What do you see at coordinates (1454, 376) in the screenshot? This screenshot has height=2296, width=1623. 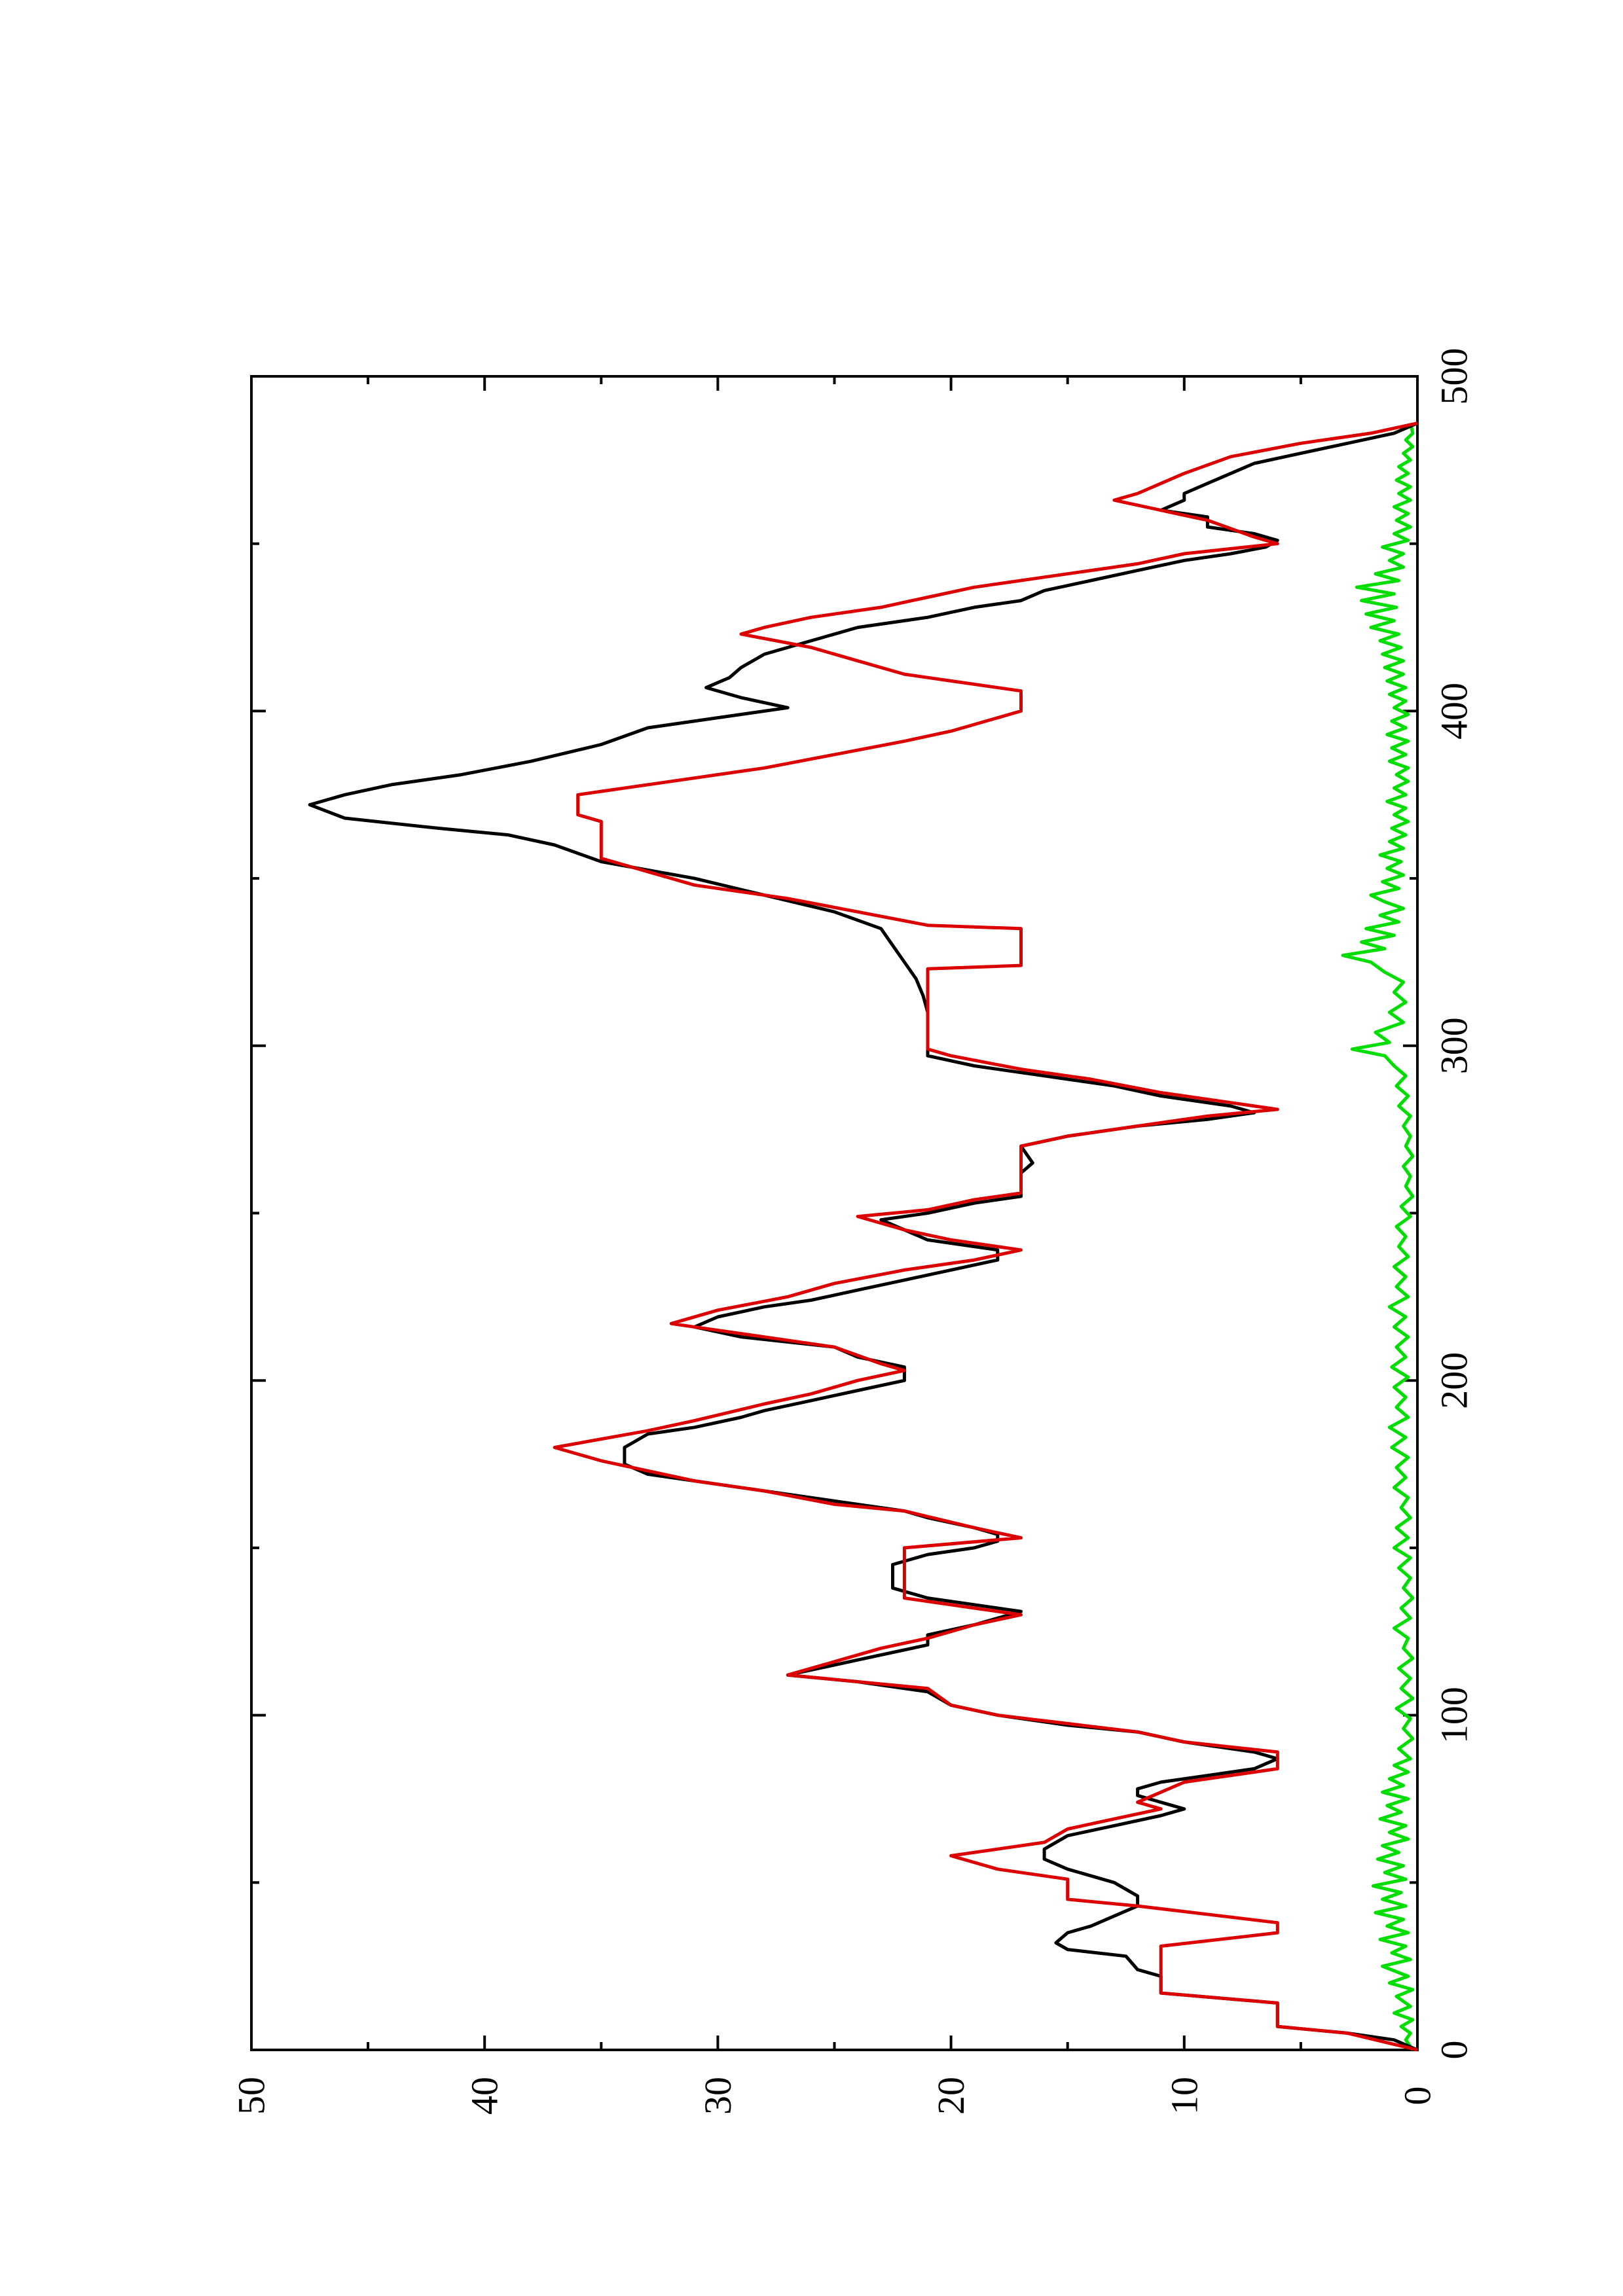 I see `x-tick-label: 500` at bounding box center [1454, 376].